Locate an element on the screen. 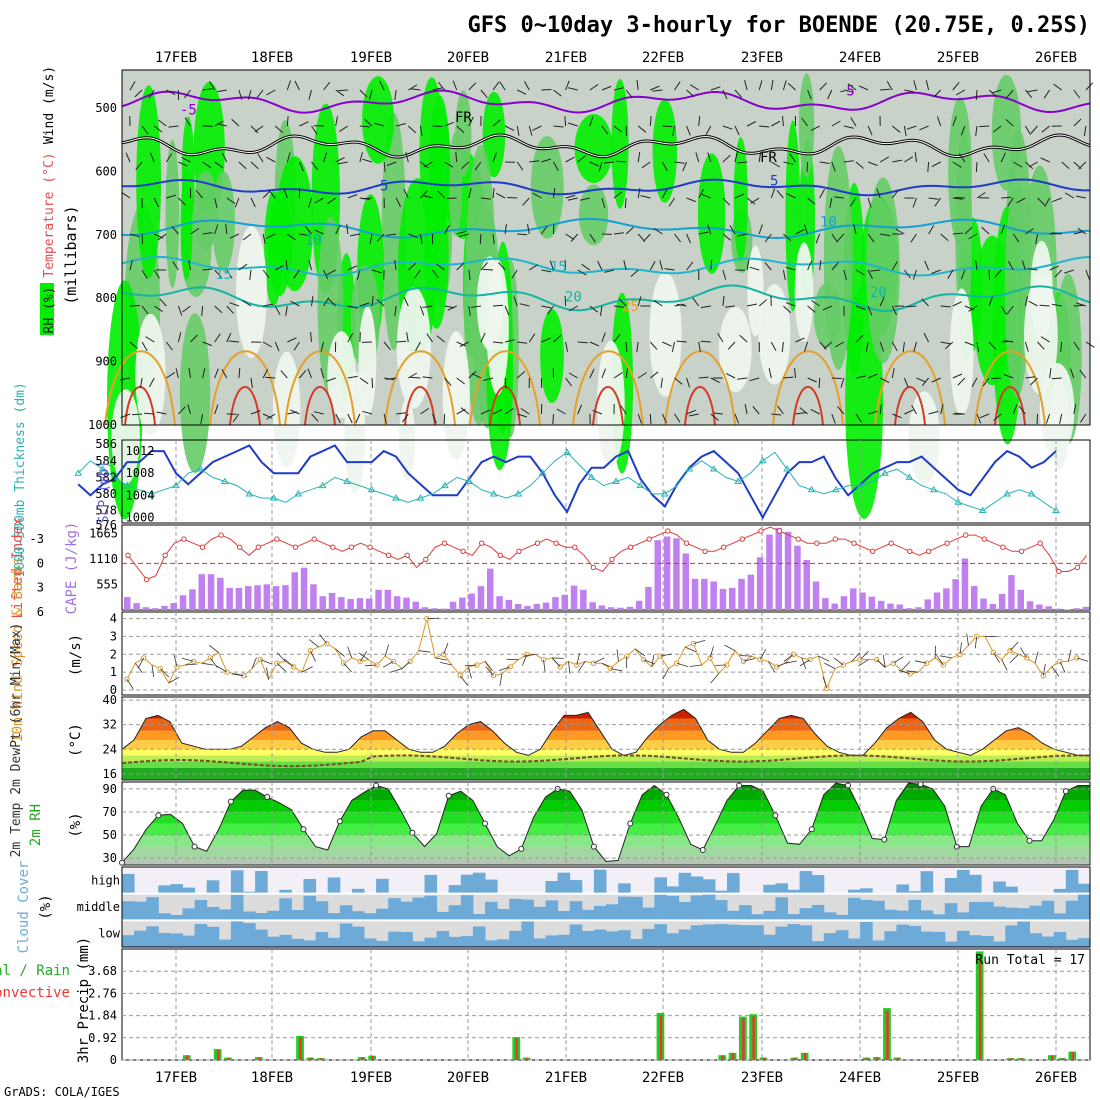  hot-contour is located at coordinates (420, 405).